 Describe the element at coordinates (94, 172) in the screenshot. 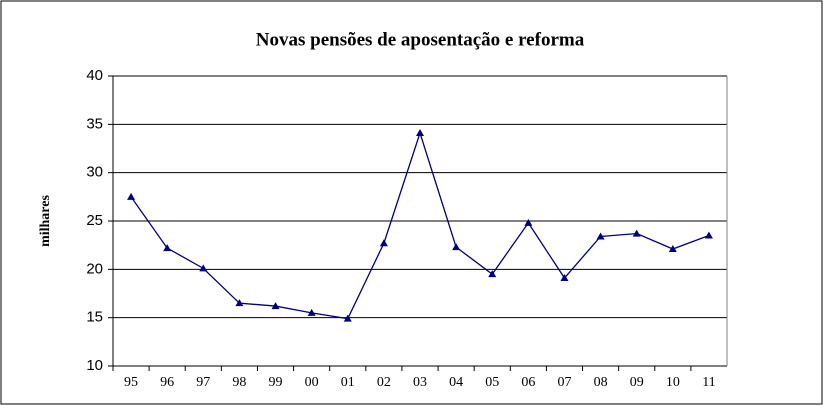

I see `y-tick-label: 30` at that location.